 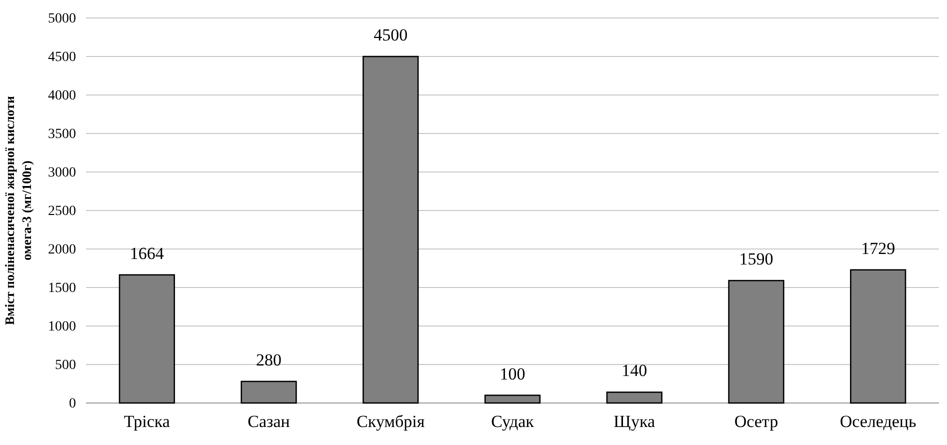 I want to click on data-label: 100, so click(x=513, y=374).